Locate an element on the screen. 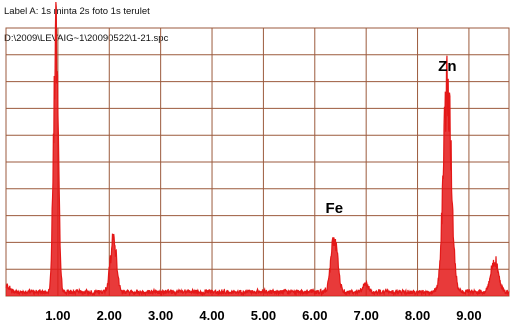 Image resolution: width=511 pixels, height=324 pixels. spectrum-file-path: D:\2009\LEVAIG~1\20090522\1-21.spc is located at coordinates (86, 38).